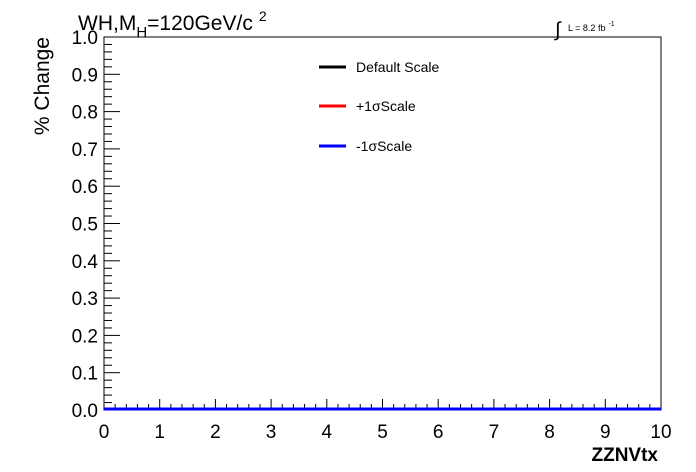  What do you see at coordinates (141, 32) in the screenshot?
I see `chart-title-subscript: H` at bounding box center [141, 32].